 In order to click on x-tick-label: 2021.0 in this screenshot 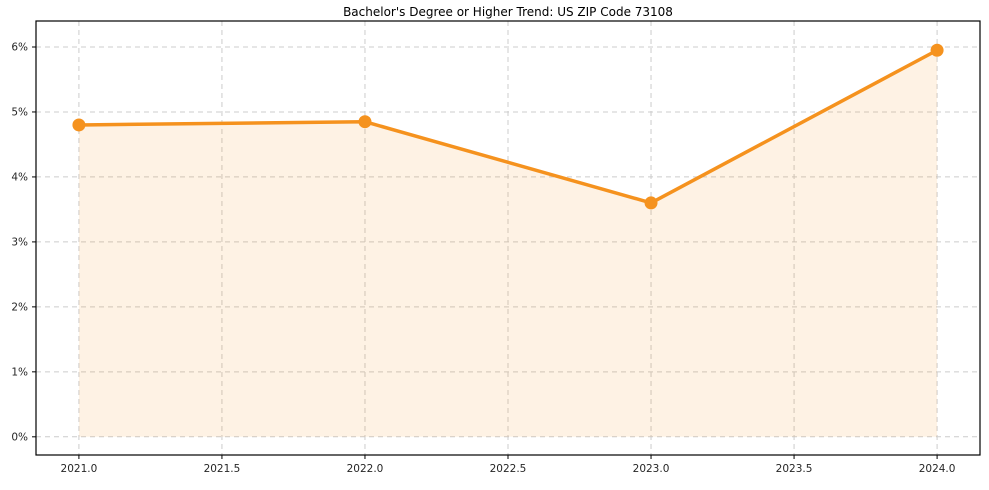, I will do `click(79, 469)`.